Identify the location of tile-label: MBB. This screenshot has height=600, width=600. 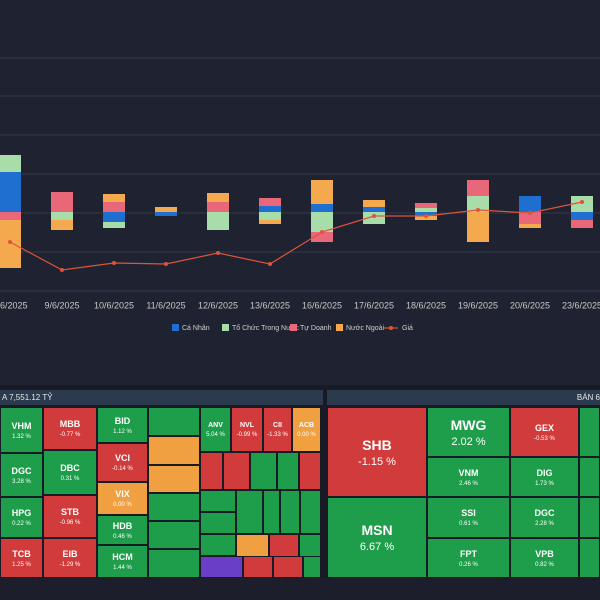
(70, 424).